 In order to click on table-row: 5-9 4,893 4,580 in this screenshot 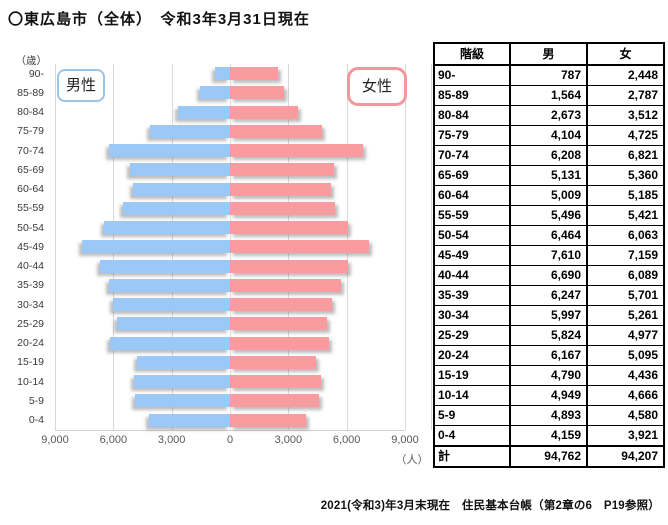, I will do `click(549, 415)`.